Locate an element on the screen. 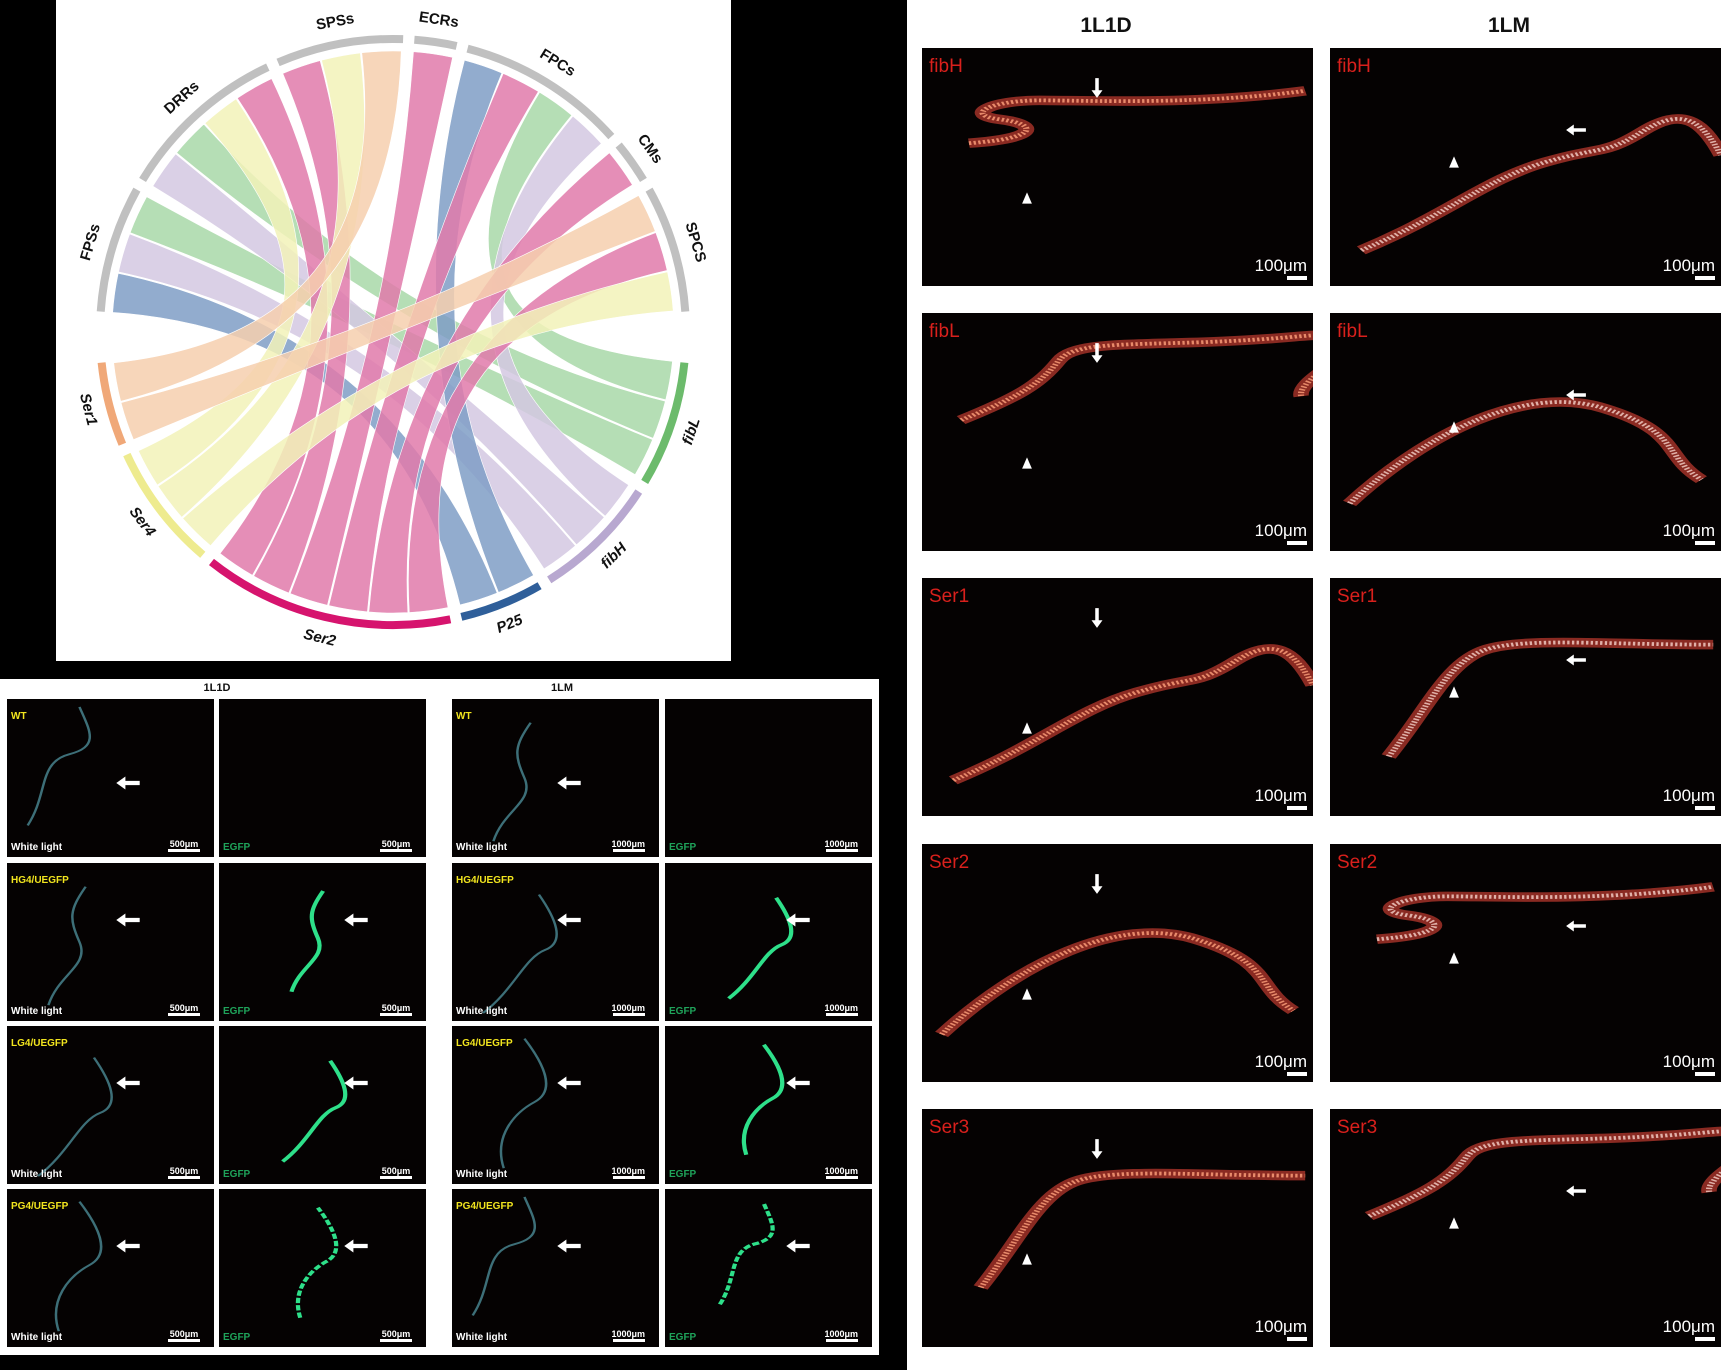  sector-arc-DRRs is located at coordinates (204, 122).